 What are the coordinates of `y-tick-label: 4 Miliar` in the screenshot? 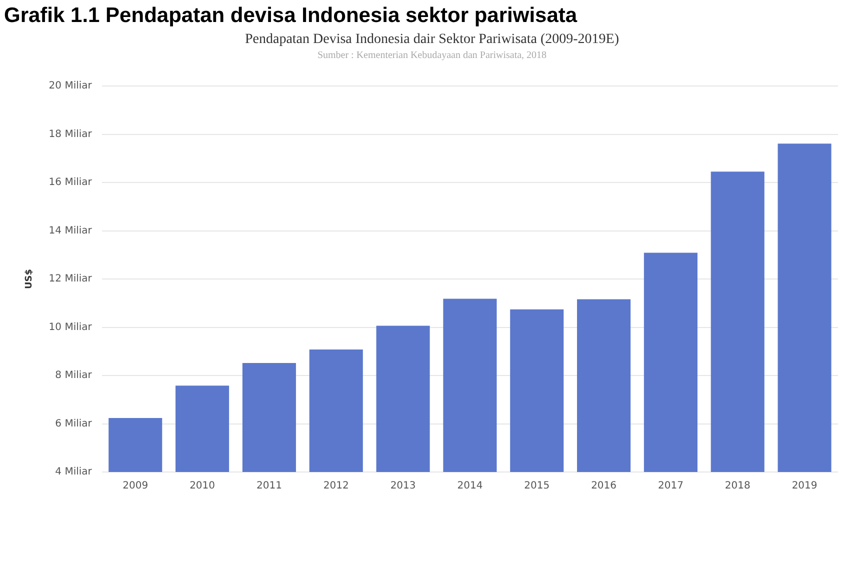 It's located at (74, 472).